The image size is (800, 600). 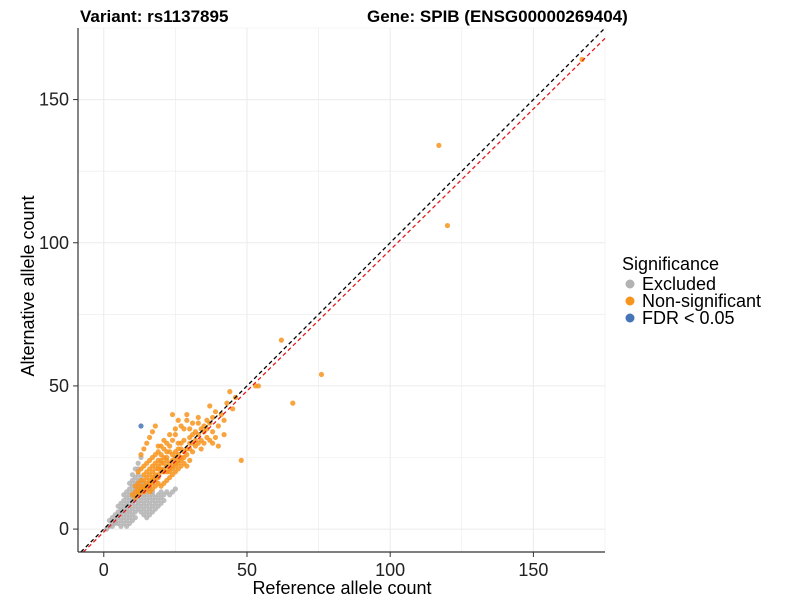 I want to click on x-tick-label: 100, so click(x=390, y=570).